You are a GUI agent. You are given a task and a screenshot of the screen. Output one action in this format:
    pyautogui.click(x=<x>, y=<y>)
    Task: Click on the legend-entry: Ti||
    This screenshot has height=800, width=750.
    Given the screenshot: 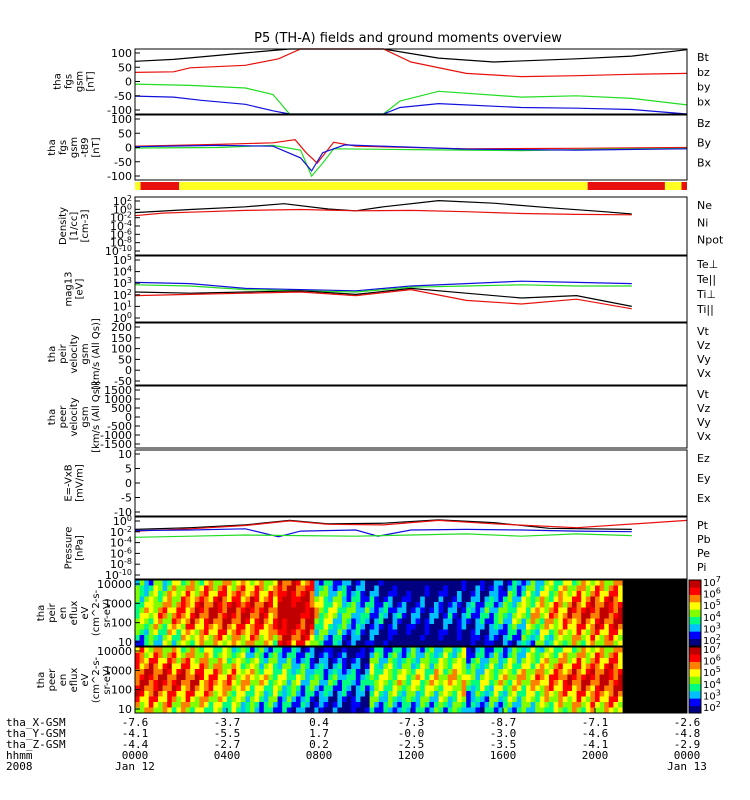 What is the action you would take?
    pyautogui.click(x=705, y=309)
    